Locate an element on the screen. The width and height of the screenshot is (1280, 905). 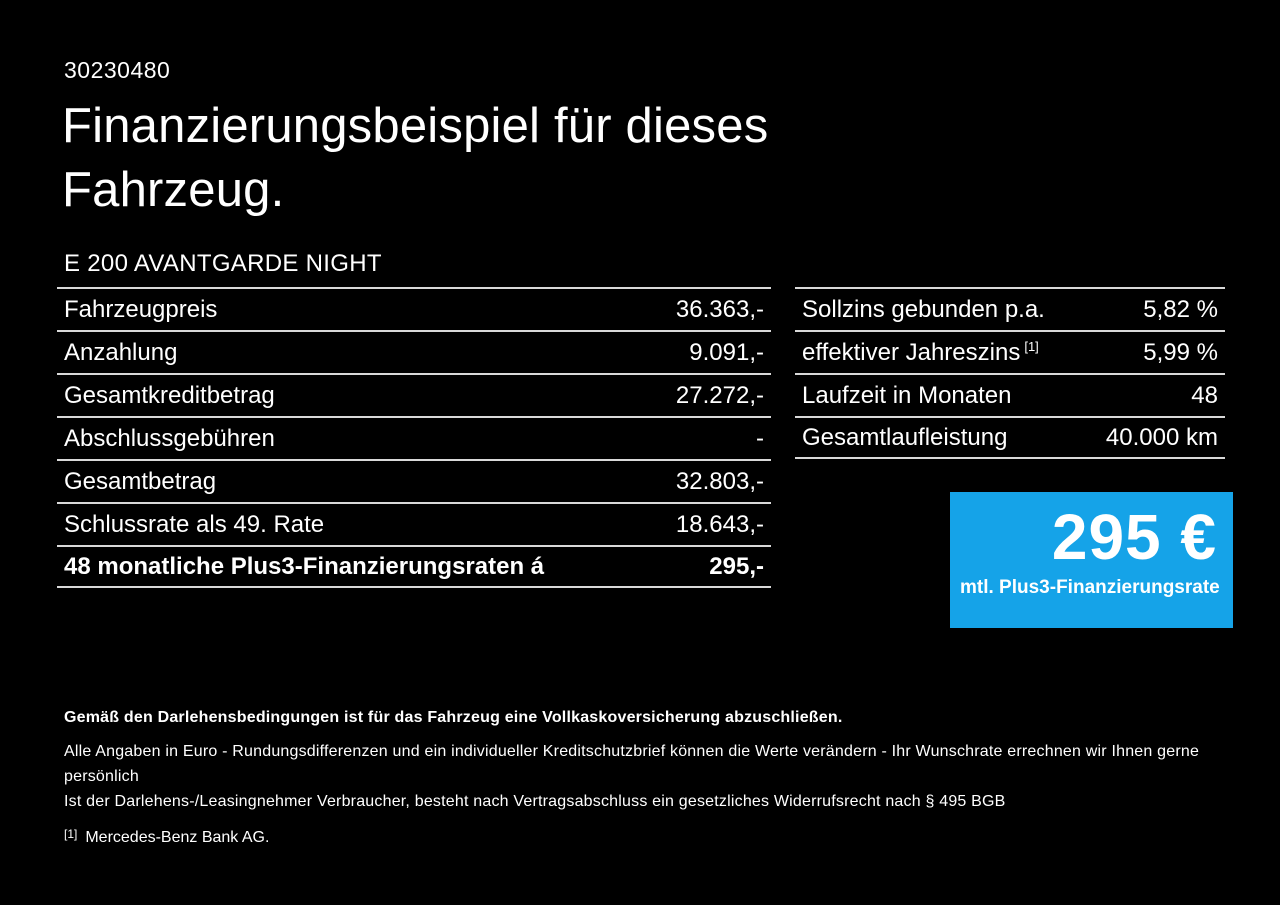
conditions-row: Sollzins gebunden p.a. 5,82 % is located at coordinates (1010, 308).